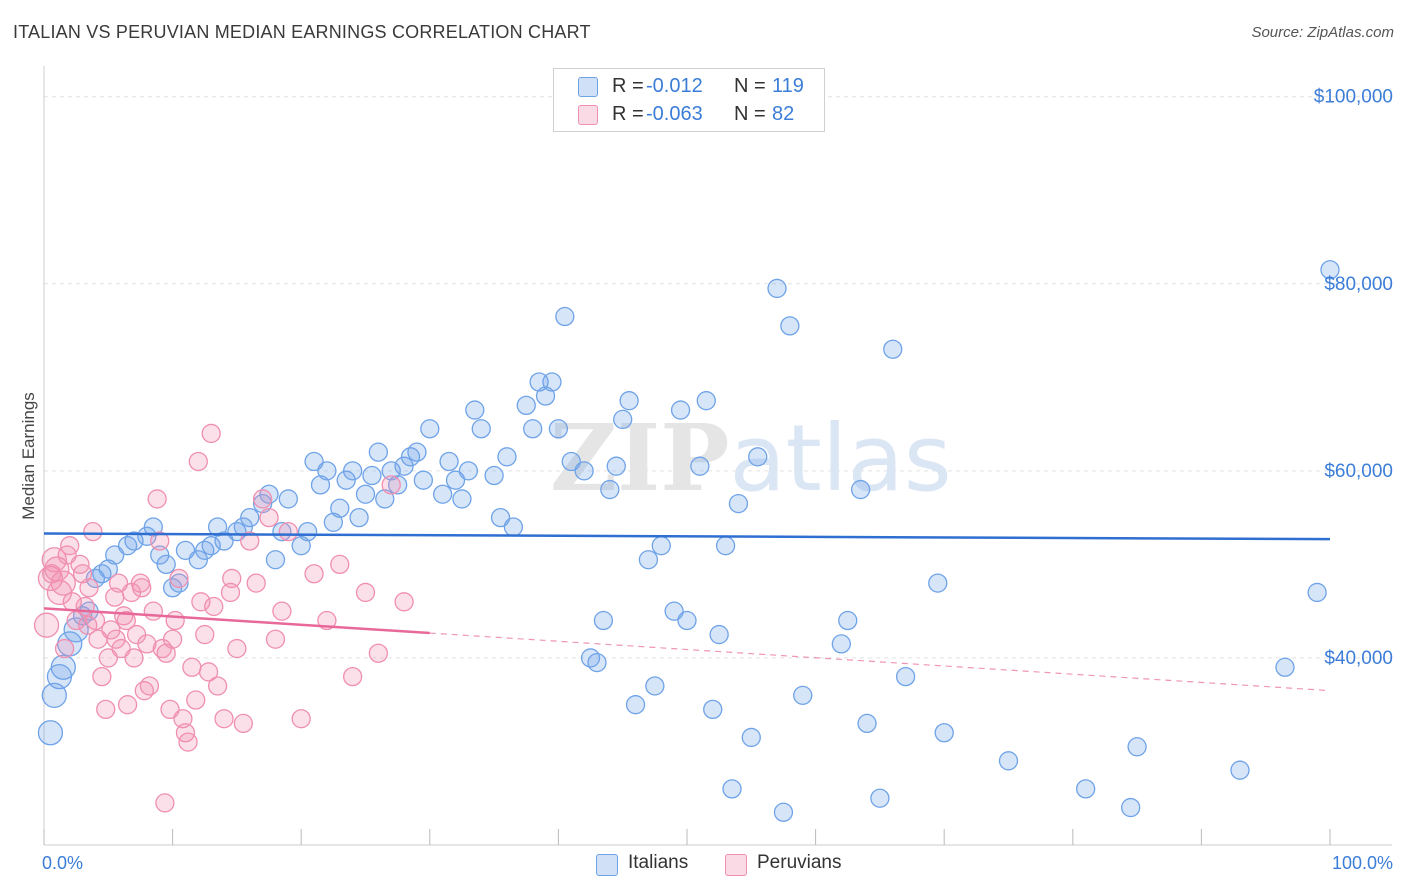 This screenshot has width=1406, height=892. What do you see at coordinates (736, 865) in the screenshot?
I see `bottom-legend-swatch-peruvians` at bounding box center [736, 865].